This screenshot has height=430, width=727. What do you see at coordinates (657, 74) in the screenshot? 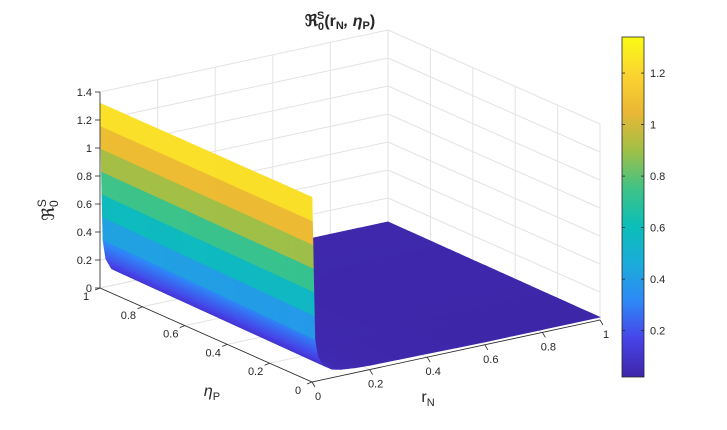
I see `colorbar-tick-label: 1.2` at bounding box center [657, 74].